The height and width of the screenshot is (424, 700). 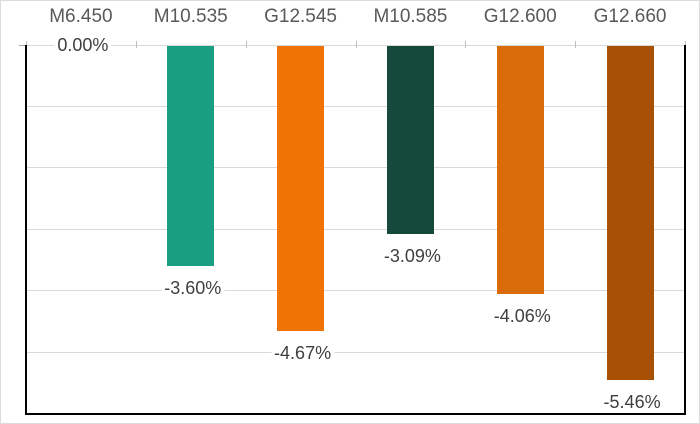 What do you see at coordinates (303, 353) in the screenshot?
I see `data-label: -4.67%` at bounding box center [303, 353].